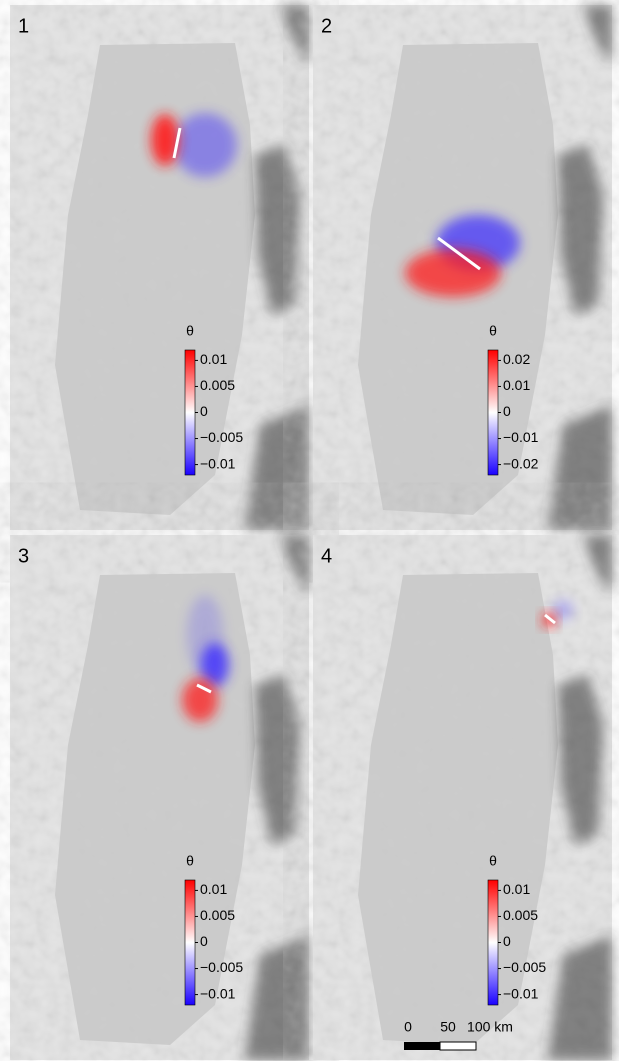 The width and height of the screenshot is (619, 1061). What do you see at coordinates (448, 1027) in the screenshot?
I see `scale-label: 50` at bounding box center [448, 1027].